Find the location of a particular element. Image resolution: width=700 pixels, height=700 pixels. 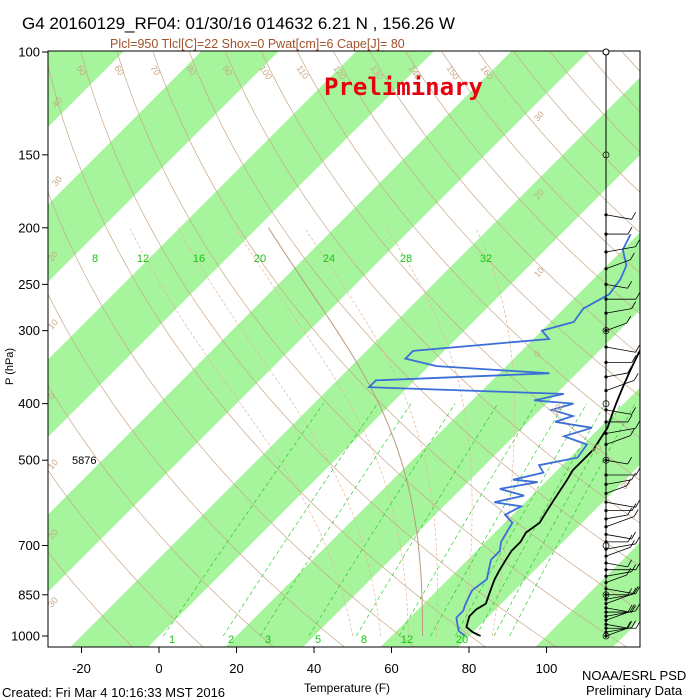

isotherm-left-label: 40 is located at coordinates (57, 102).